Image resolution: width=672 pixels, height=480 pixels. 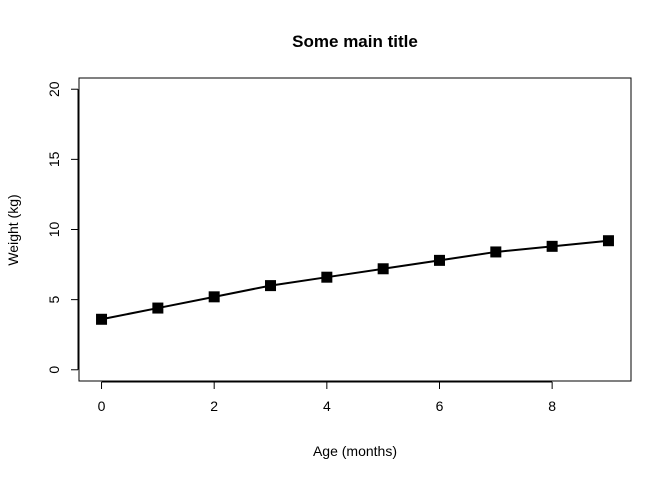 I want to click on x-axis: 0 2 4 6 8, so click(x=327, y=397).